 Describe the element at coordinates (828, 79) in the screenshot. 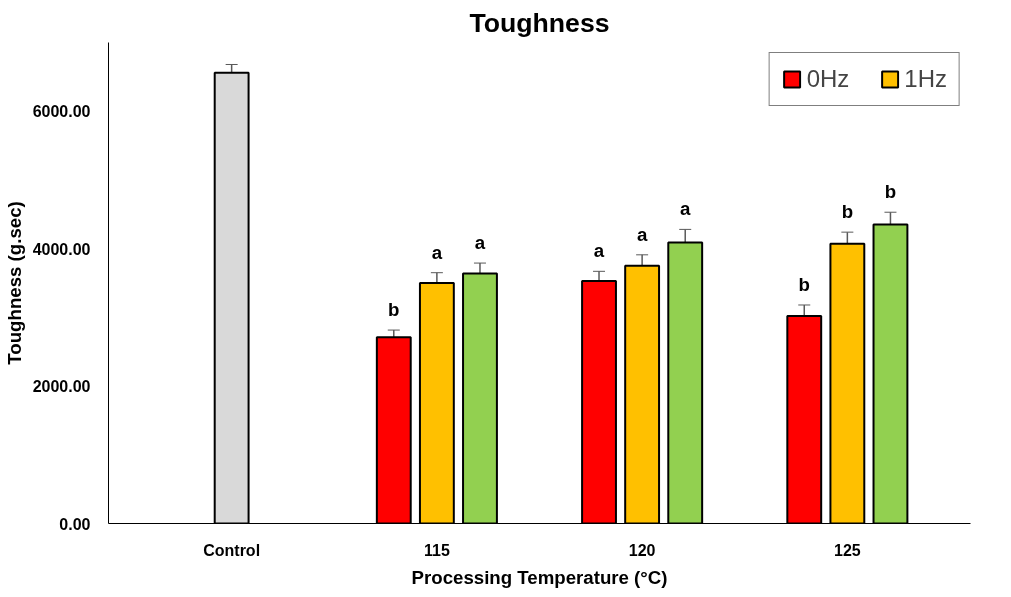

I see `legend-label: 0Hz` at that location.